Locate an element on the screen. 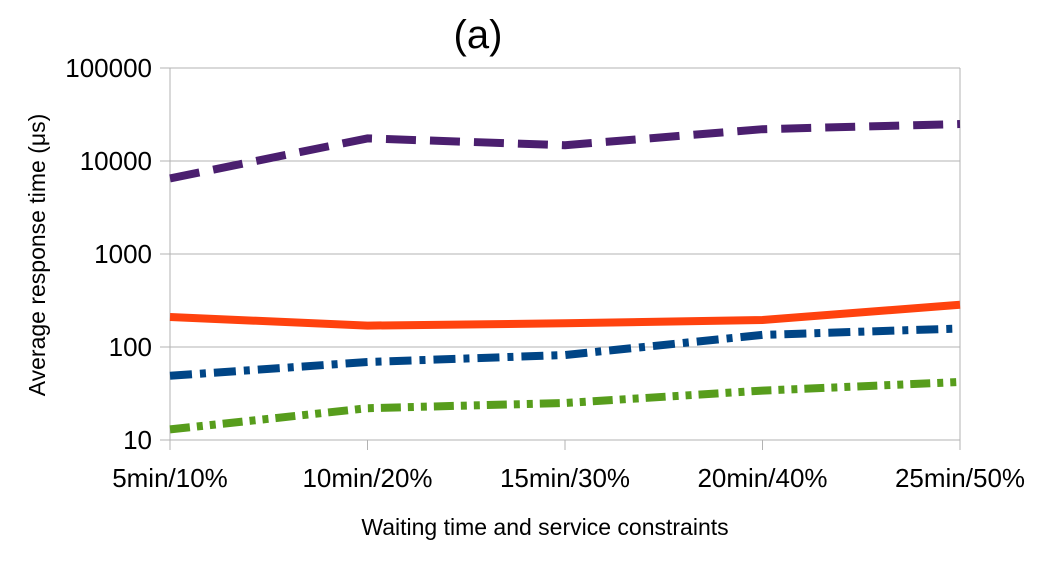 The width and height of the screenshot is (1056, 570). y-axis-label: Average response time (μs) is located at coordinates (37, 255).